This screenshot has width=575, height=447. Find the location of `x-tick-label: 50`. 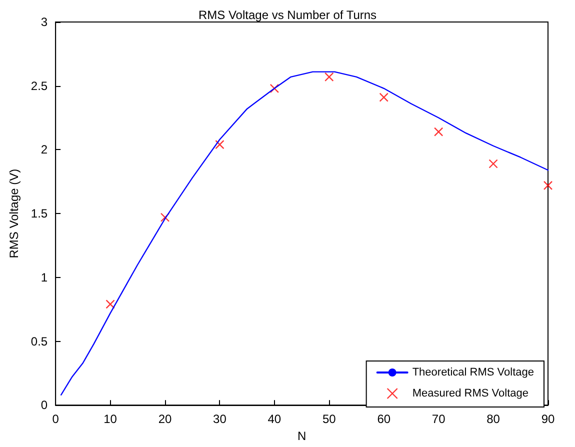

x-tick-label: 50 is located at coordinates (329, 419).